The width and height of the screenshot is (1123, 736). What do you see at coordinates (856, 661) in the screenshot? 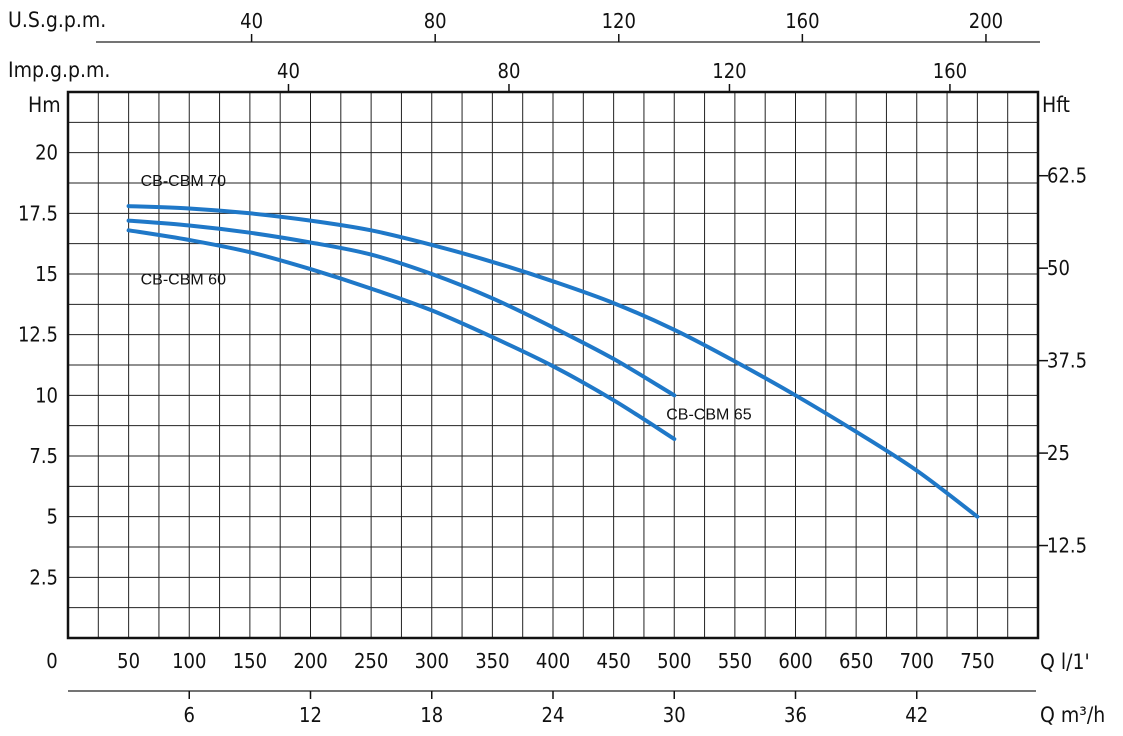
I see `x-tick-label: 650` at bounding box center [856, 661].